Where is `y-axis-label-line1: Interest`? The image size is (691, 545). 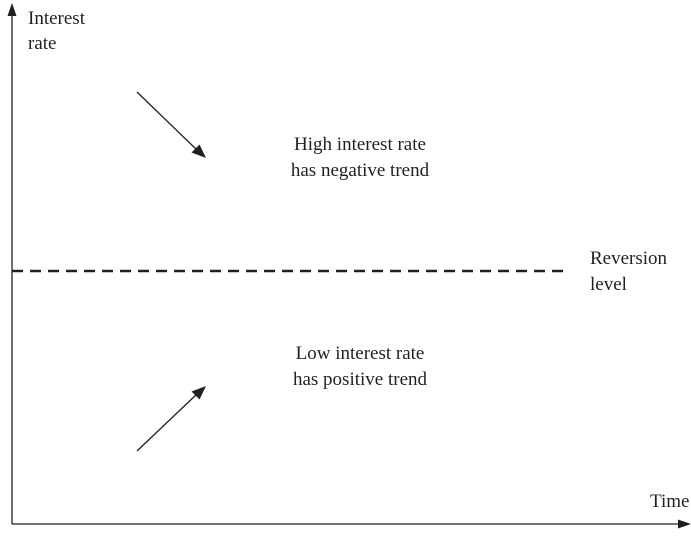
y-axis-label-line1: Interest is located at coordinates (57, 18).